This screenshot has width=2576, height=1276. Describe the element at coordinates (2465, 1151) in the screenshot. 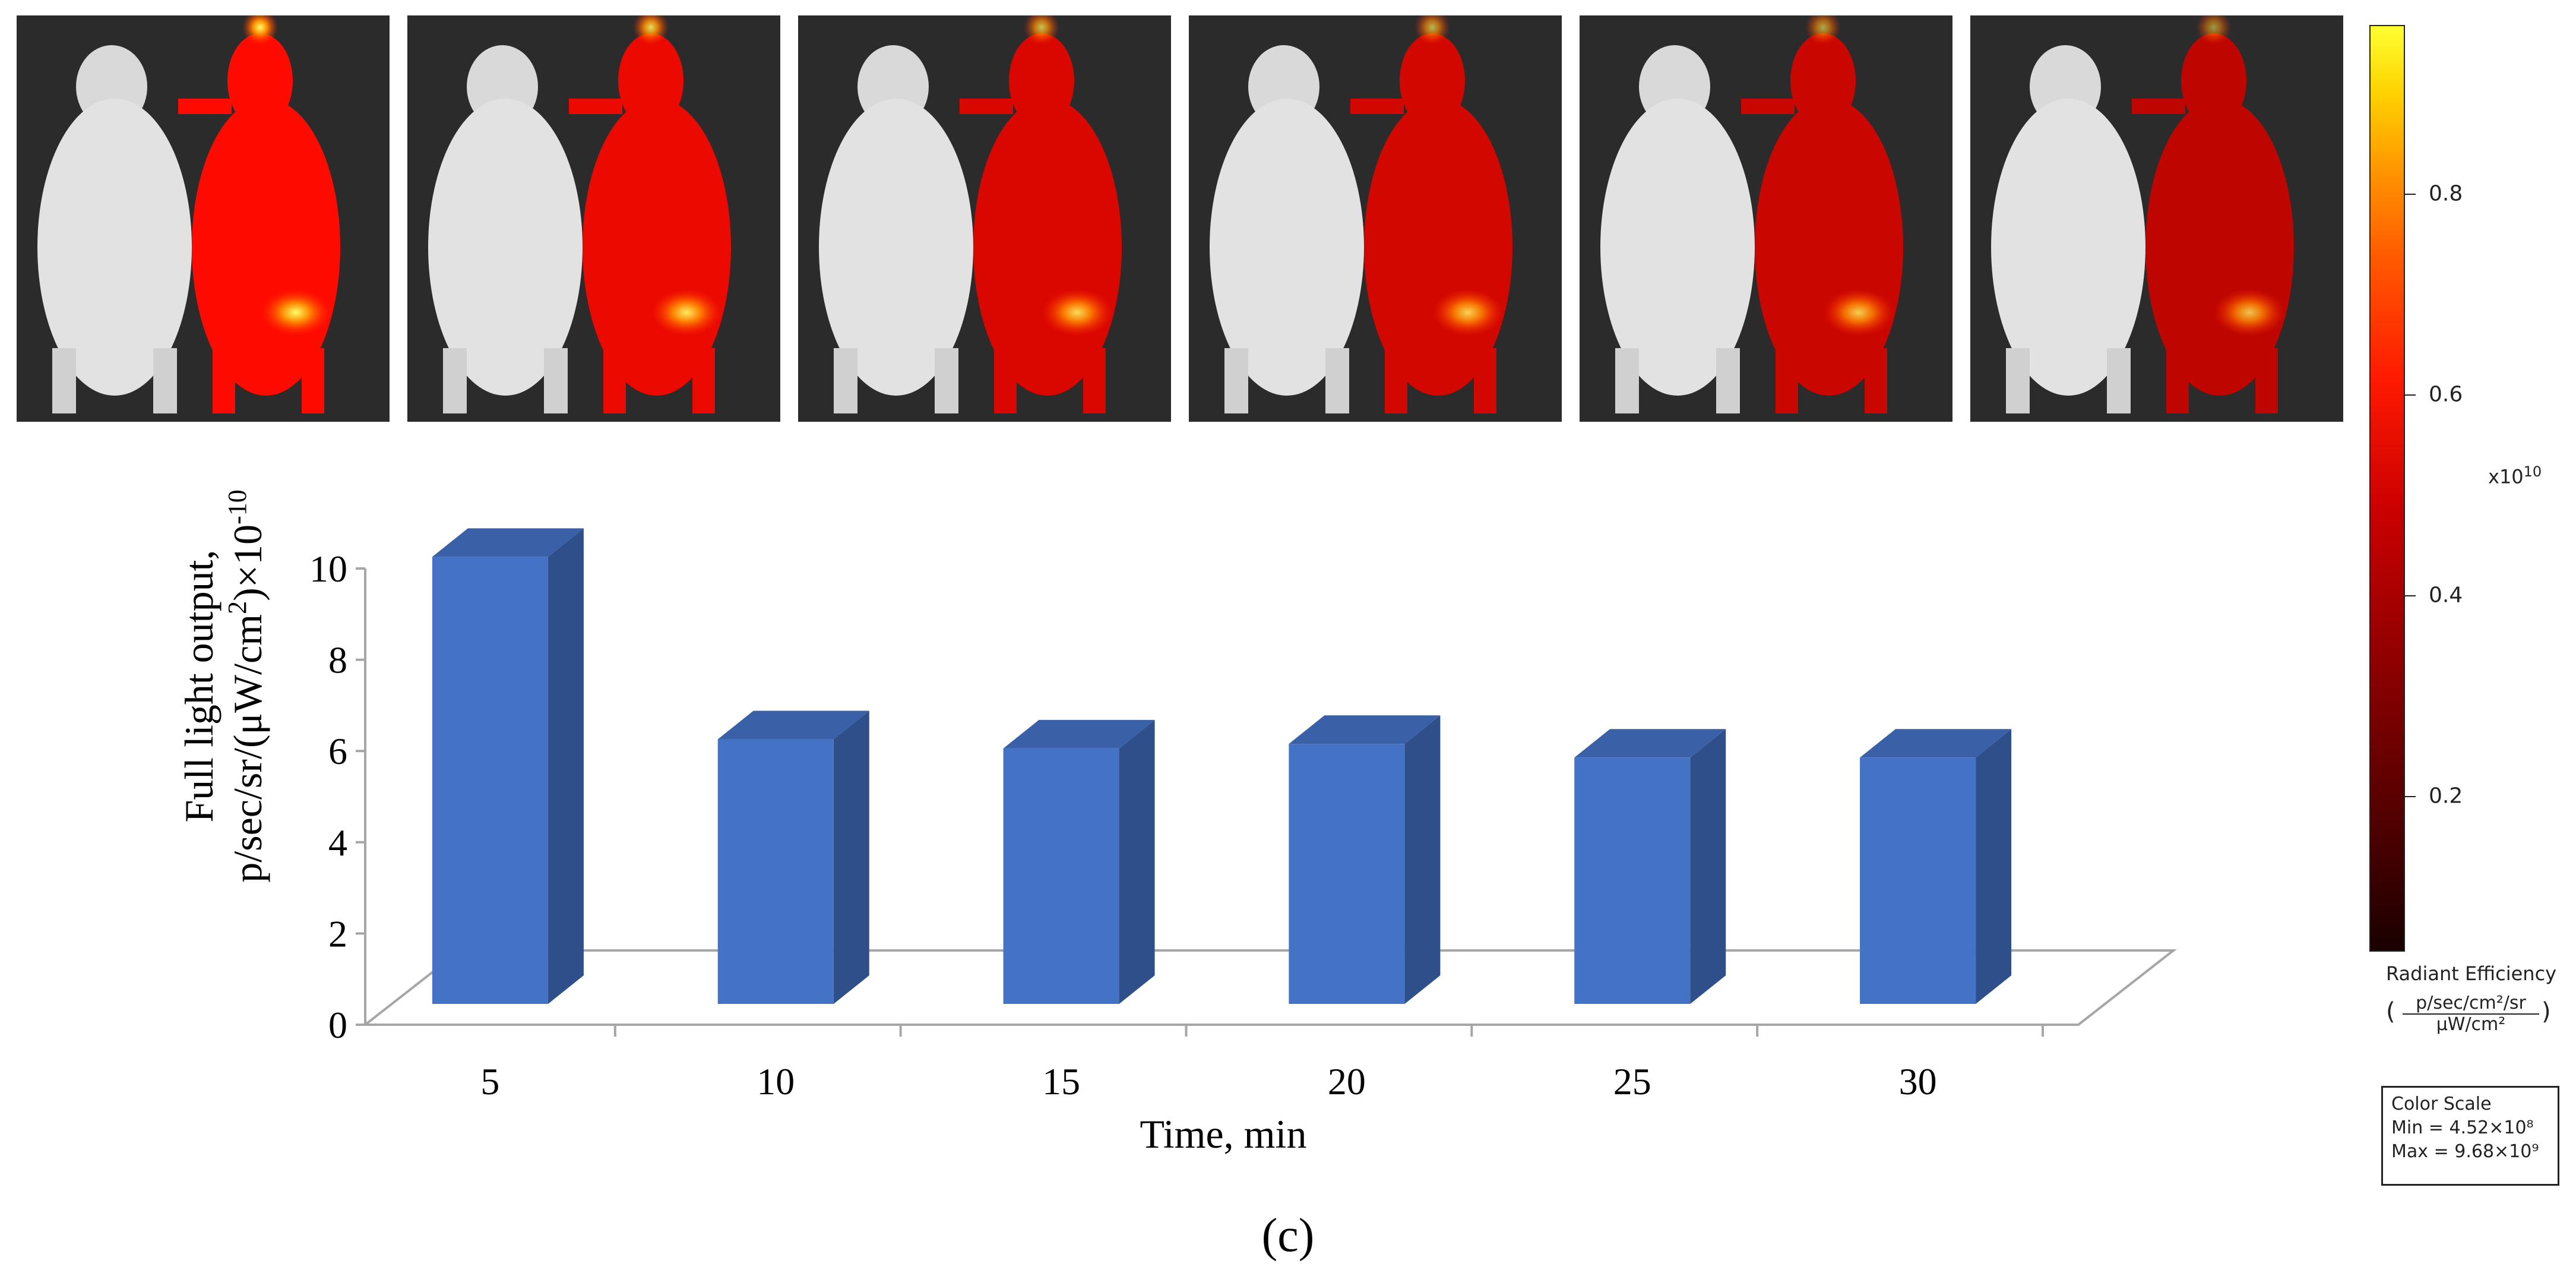

I see `color-scale-max: Max = 9.68×10⁹` at that location.